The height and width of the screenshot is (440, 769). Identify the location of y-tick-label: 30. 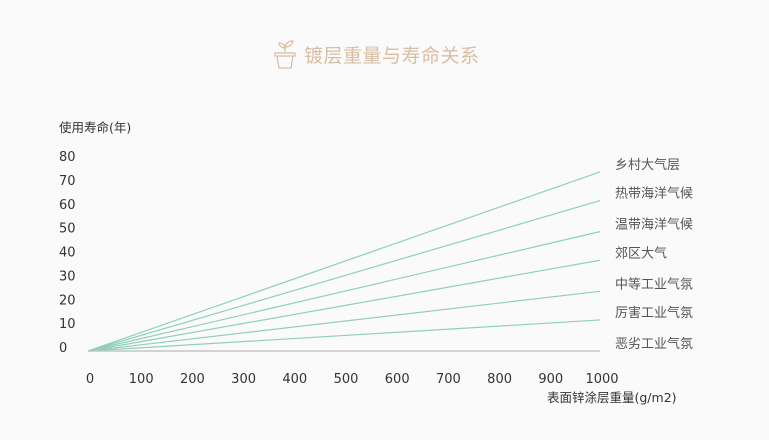
(67, 276).